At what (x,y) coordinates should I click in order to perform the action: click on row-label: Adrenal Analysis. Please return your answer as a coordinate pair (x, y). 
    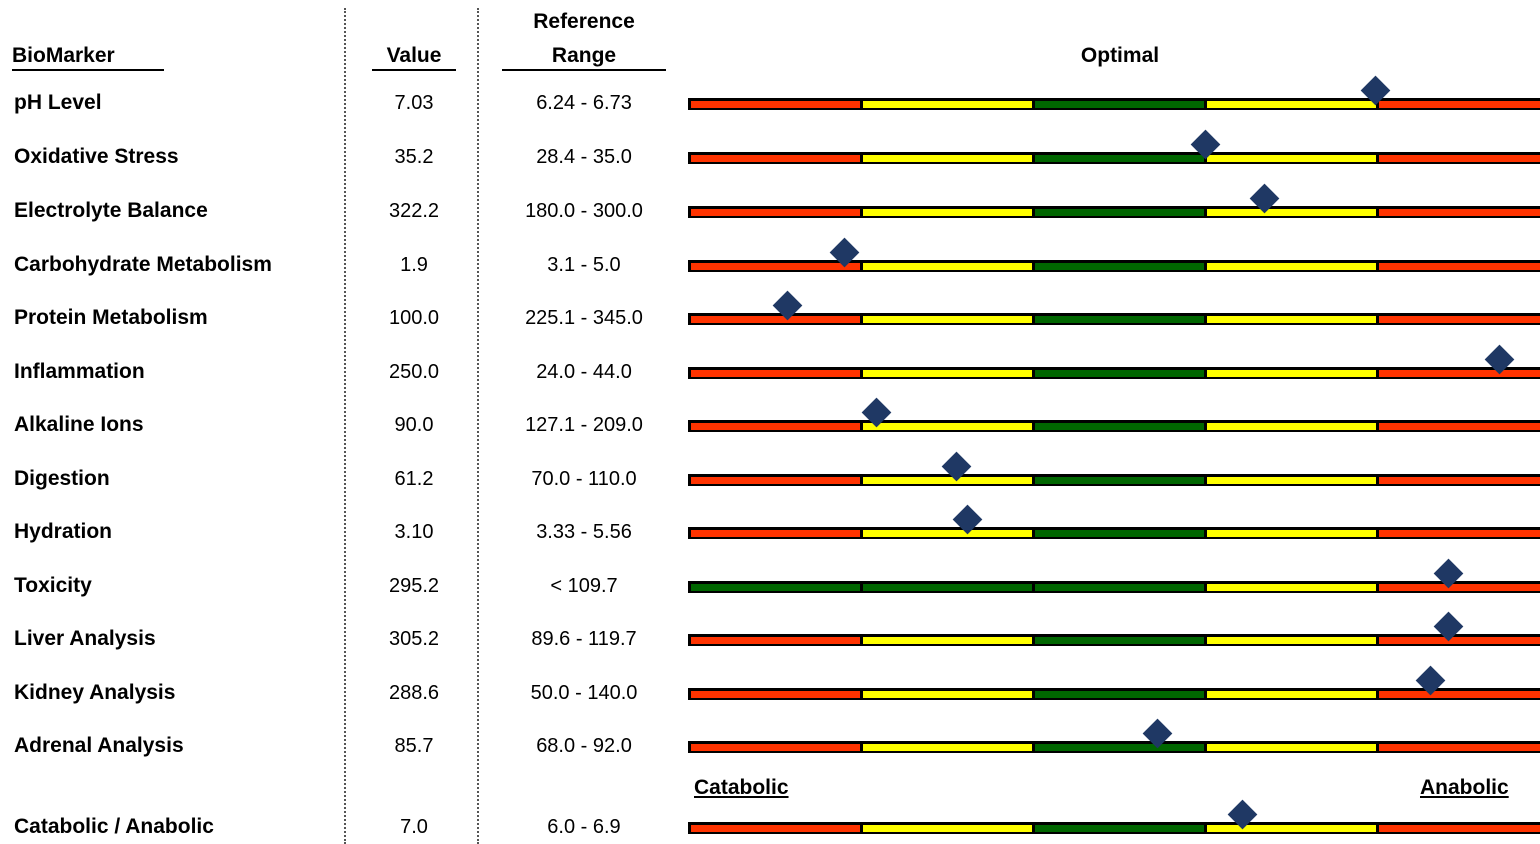
    Looking at the image, I should click on (99, 745).